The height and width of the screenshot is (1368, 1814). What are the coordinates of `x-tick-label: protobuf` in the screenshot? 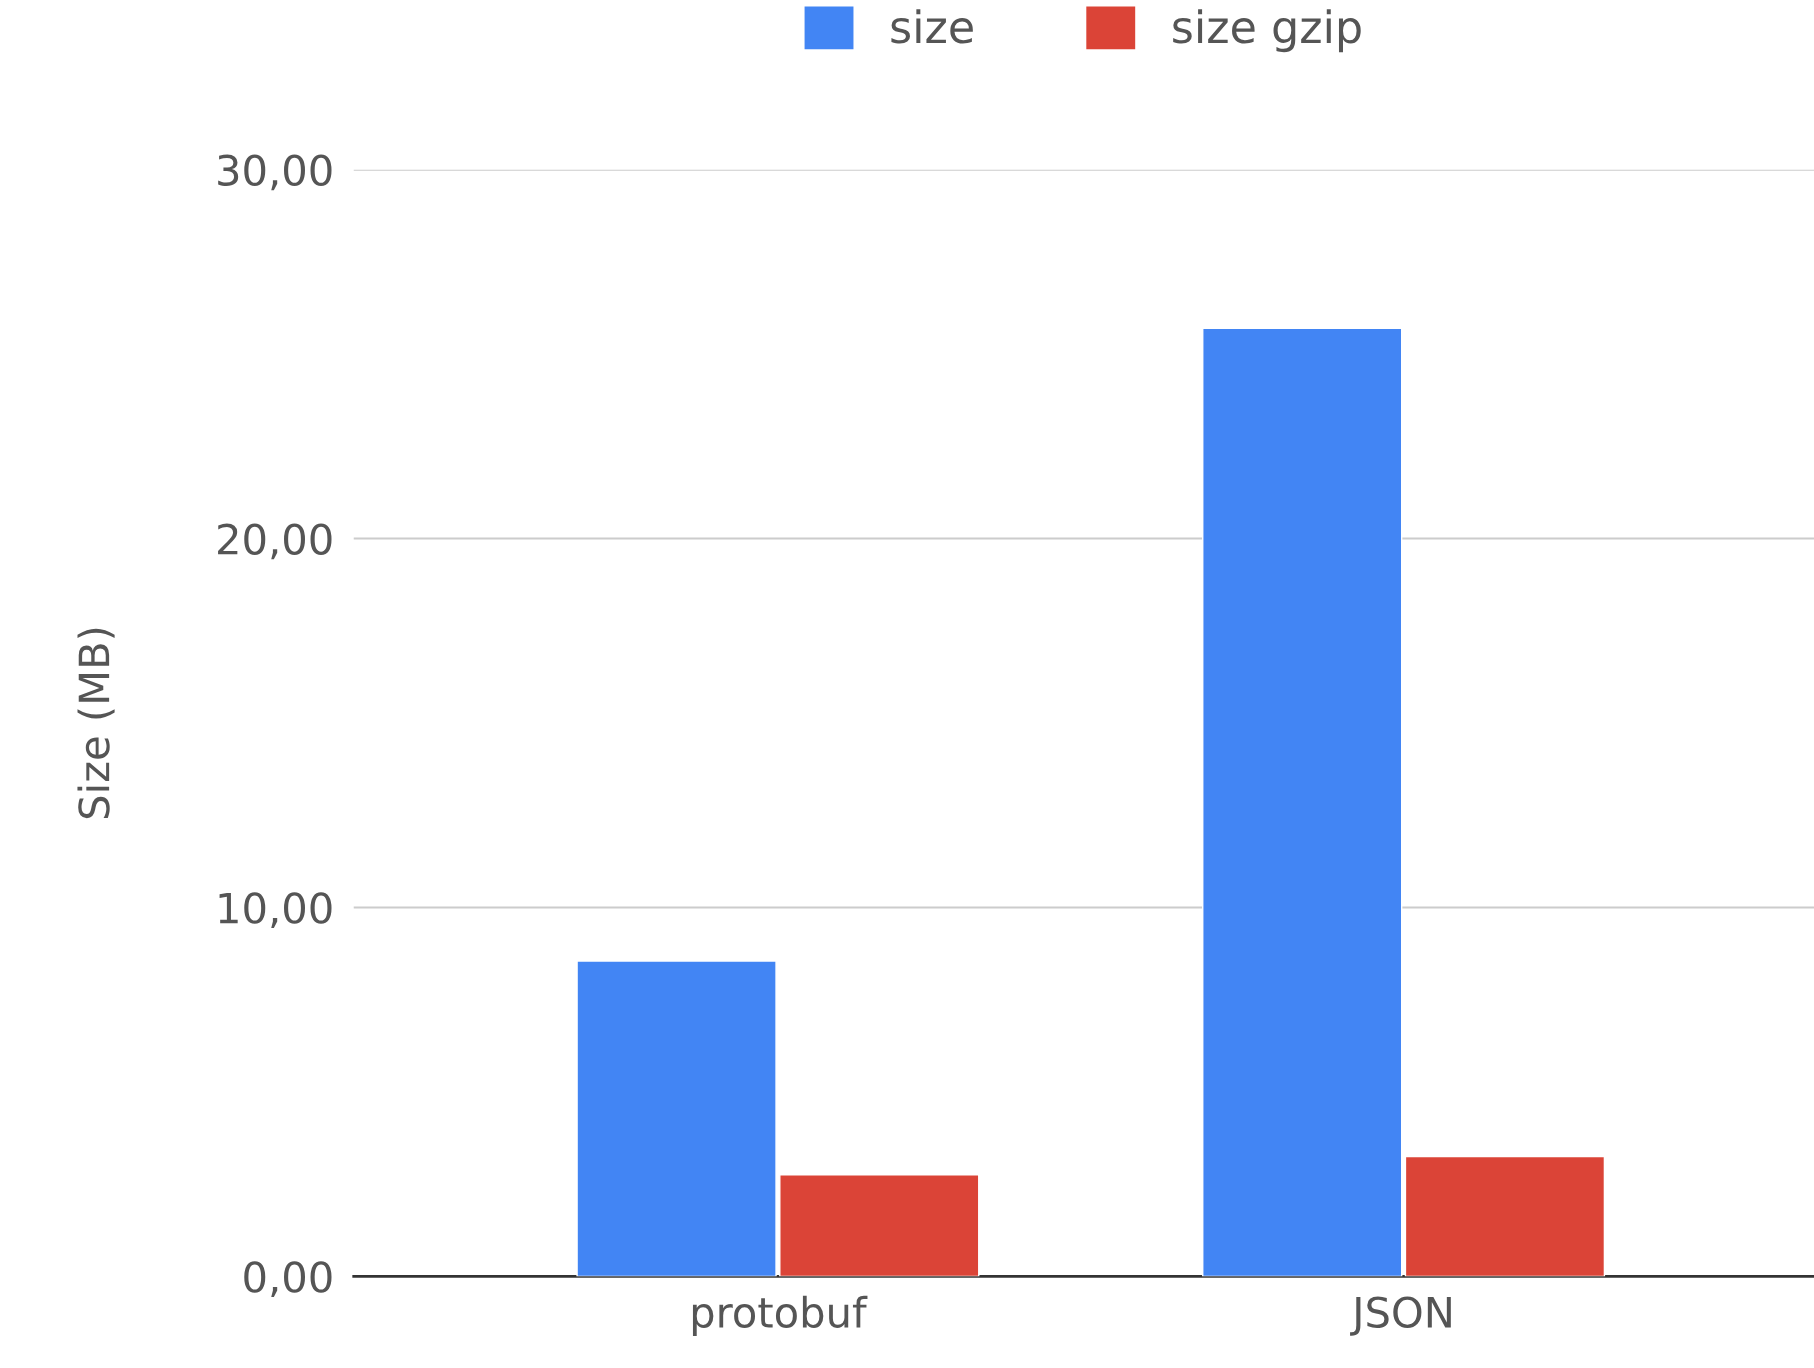 It's located at (780, 1316).